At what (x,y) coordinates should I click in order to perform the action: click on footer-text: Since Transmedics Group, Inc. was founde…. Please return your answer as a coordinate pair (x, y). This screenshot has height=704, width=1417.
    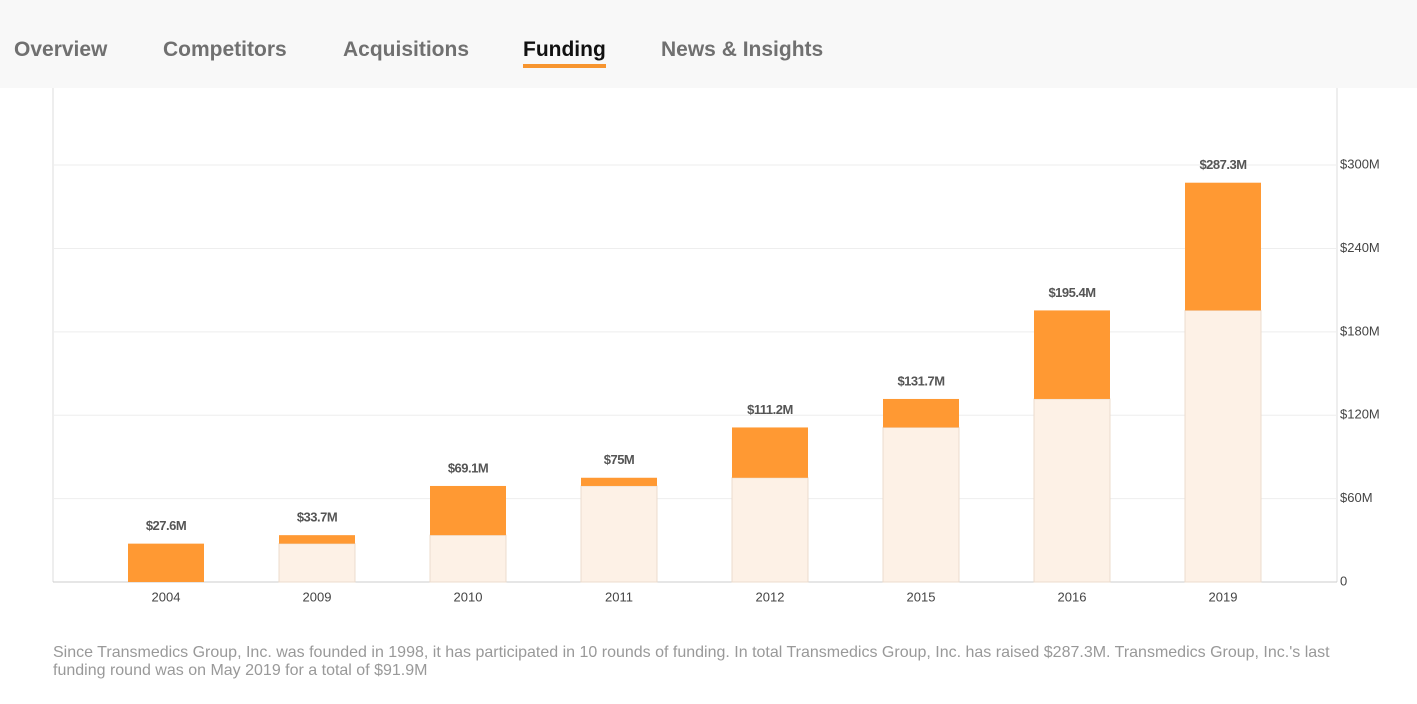
    Looking at the image, I should click on (691, 661).